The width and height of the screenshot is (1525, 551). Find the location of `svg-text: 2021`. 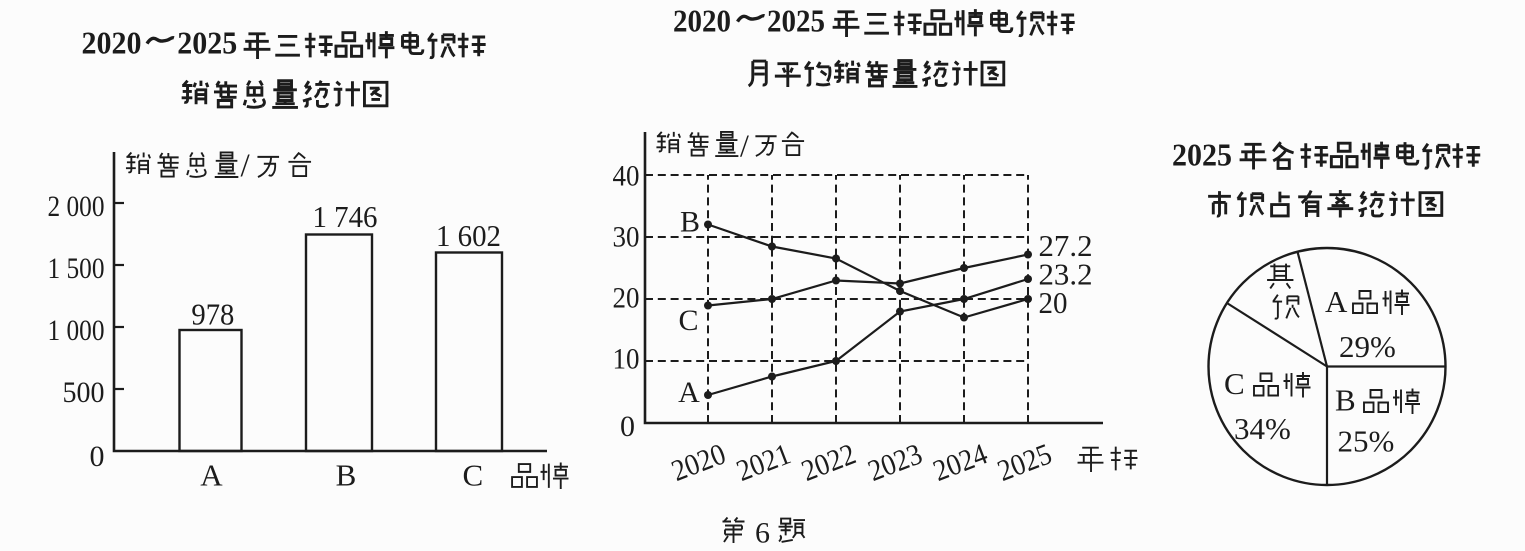

svg-text: 2021 is located at coordinates (763, 462).